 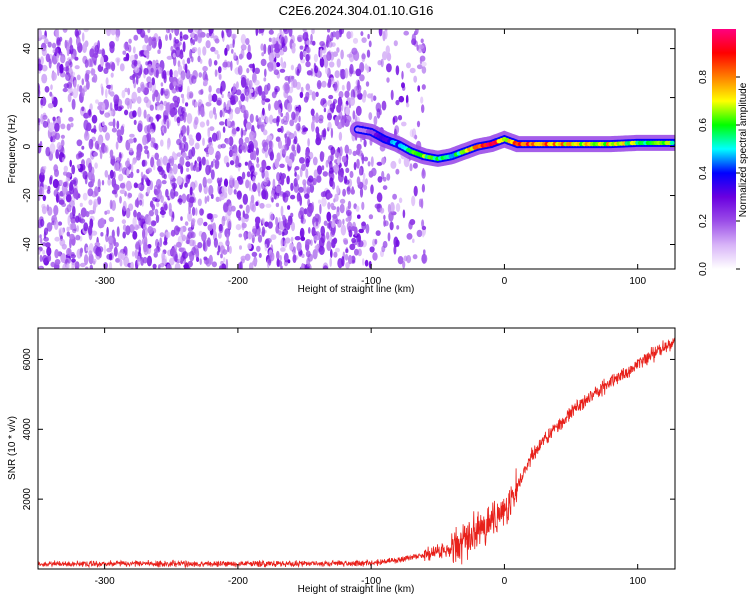 What do you see at coordinates (703, 221) in the screenshot?
I see `colorbar-tick-label: 0.2` at bounding box center [703, 221].